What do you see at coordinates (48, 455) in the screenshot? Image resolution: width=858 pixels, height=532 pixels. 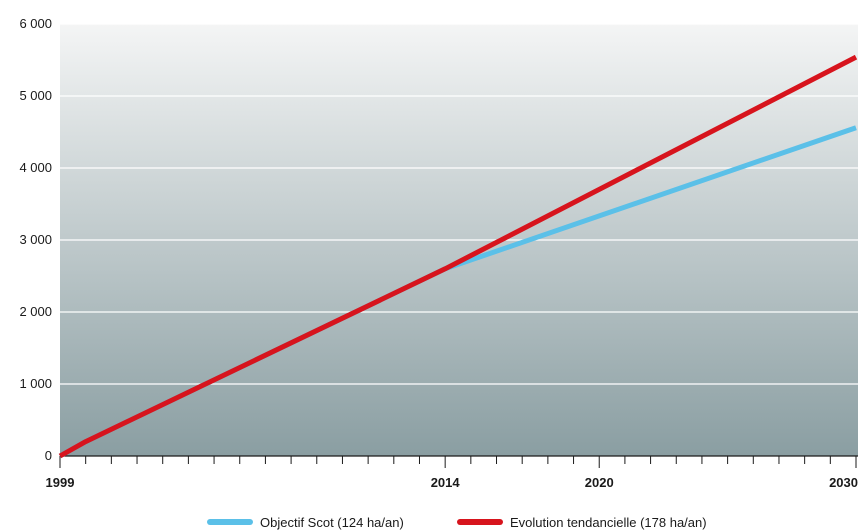 I see `y-tick-label: 0` at bounding box center [48, 455].